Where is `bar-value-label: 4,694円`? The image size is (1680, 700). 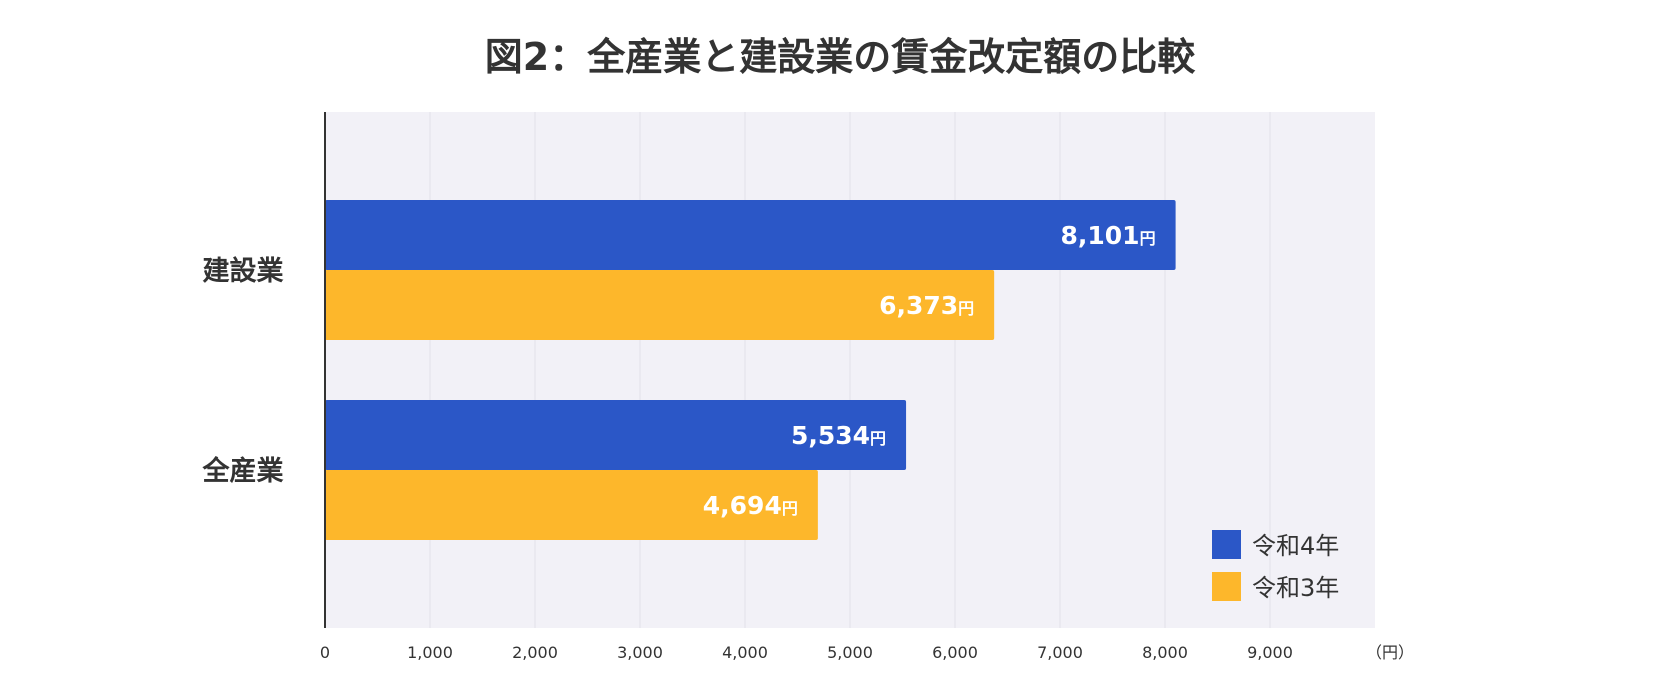
bar-value-label: 4,694円 is located at coordinates (750, 505).